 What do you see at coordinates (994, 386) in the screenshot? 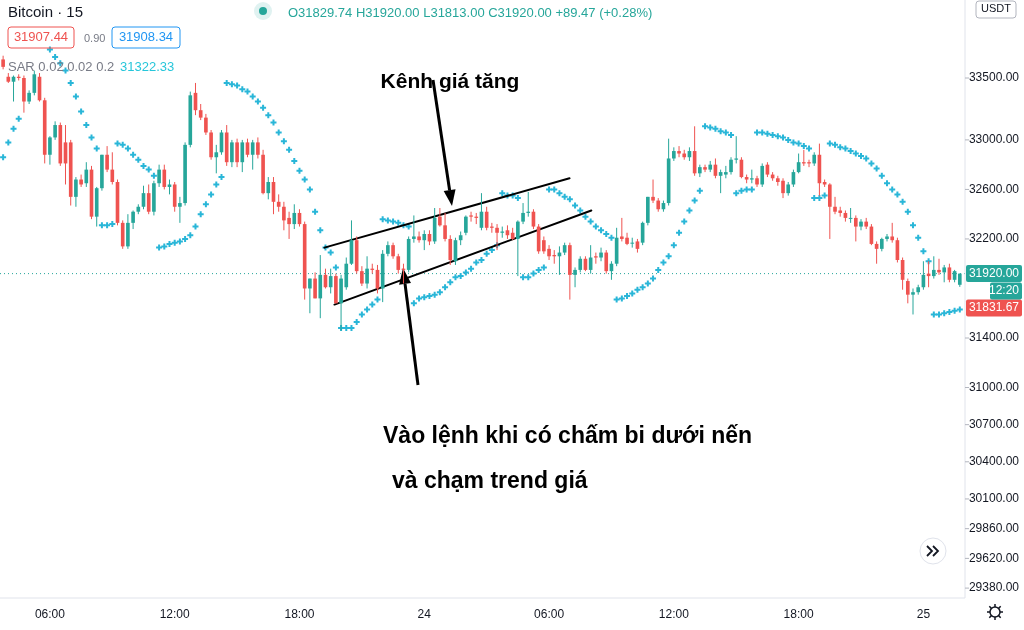
I see `y-tick-label: 31000.00` at bounding box center [994, 386].